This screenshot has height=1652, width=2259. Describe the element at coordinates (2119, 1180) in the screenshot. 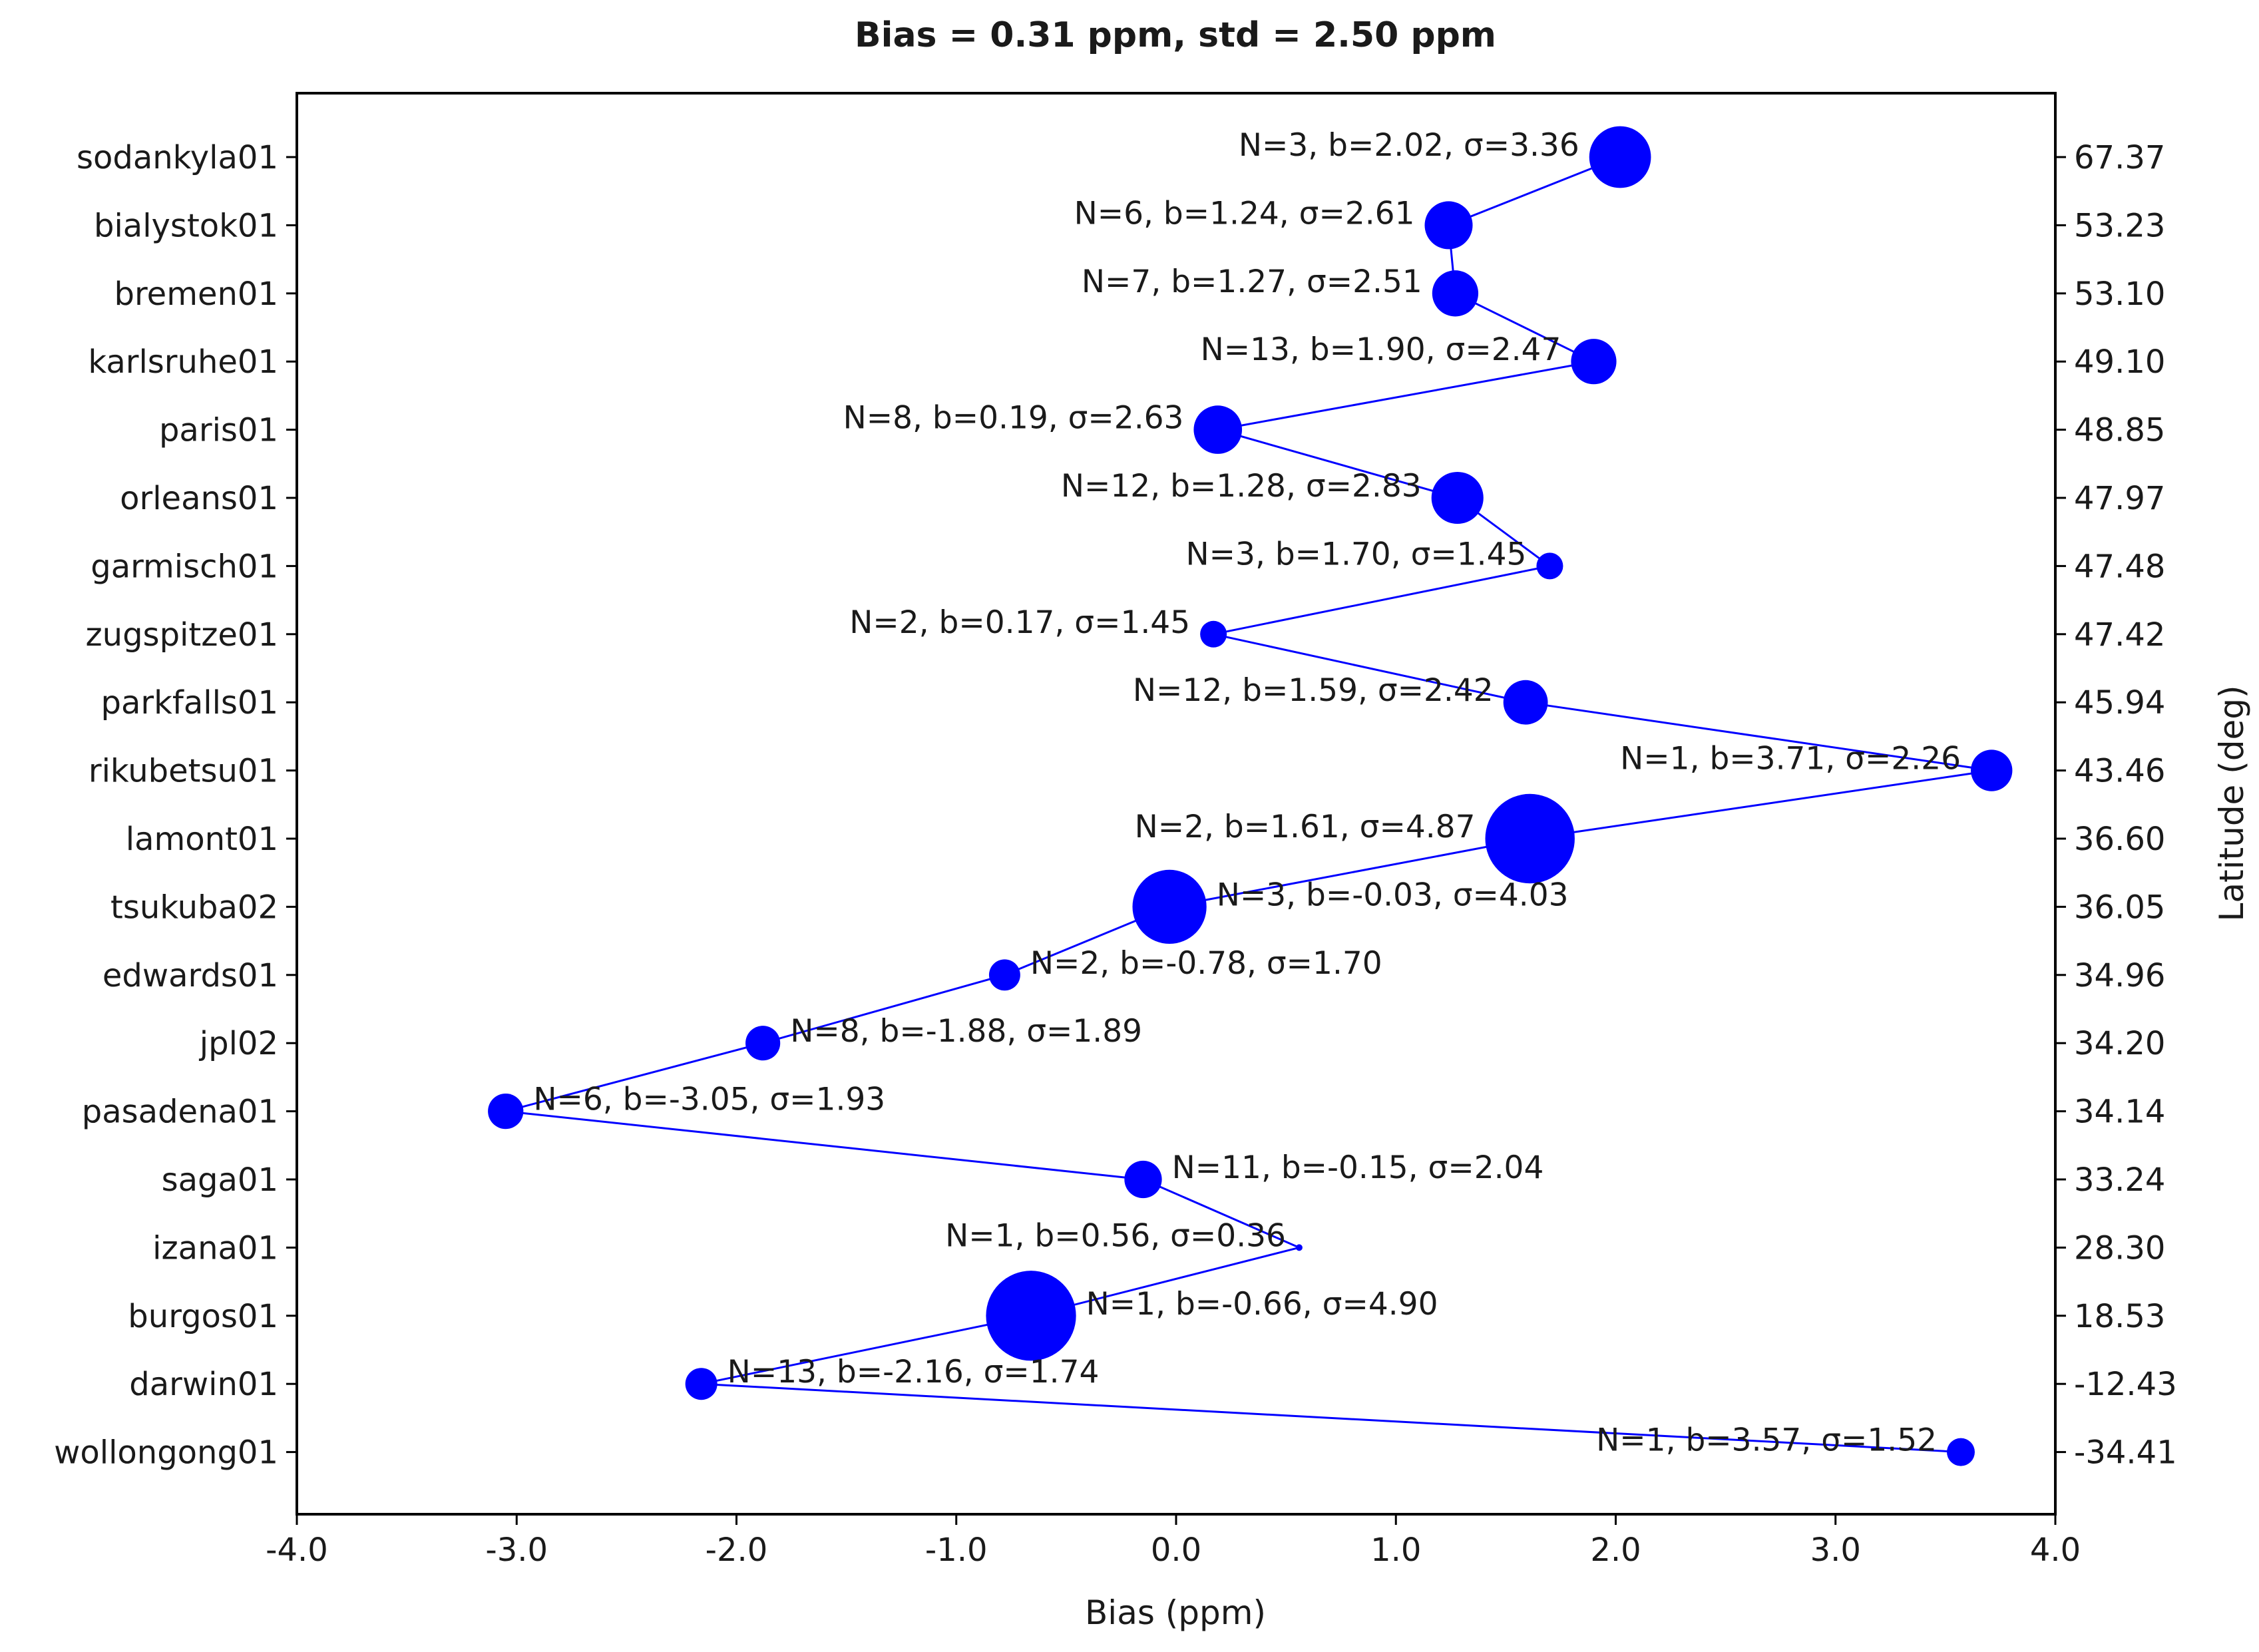

I see `latitude-label: 33.24` at that location.